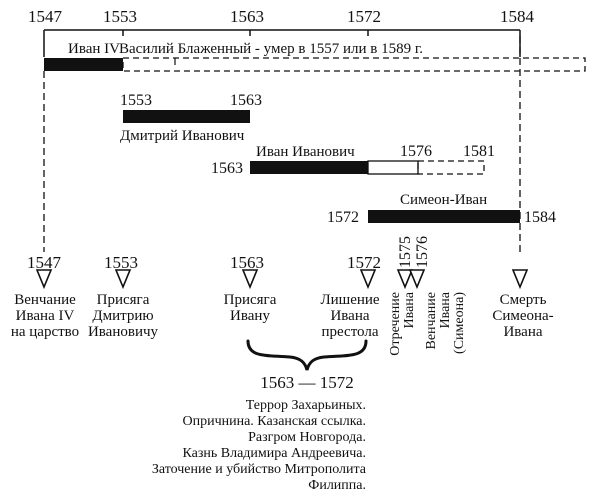 The height and width of the screenshot is (492, 600). What do you see at coordinates (431, 321) in the screenshot?
I see `event-1576-line-1: Венчание` at bounding box center [431, 321].